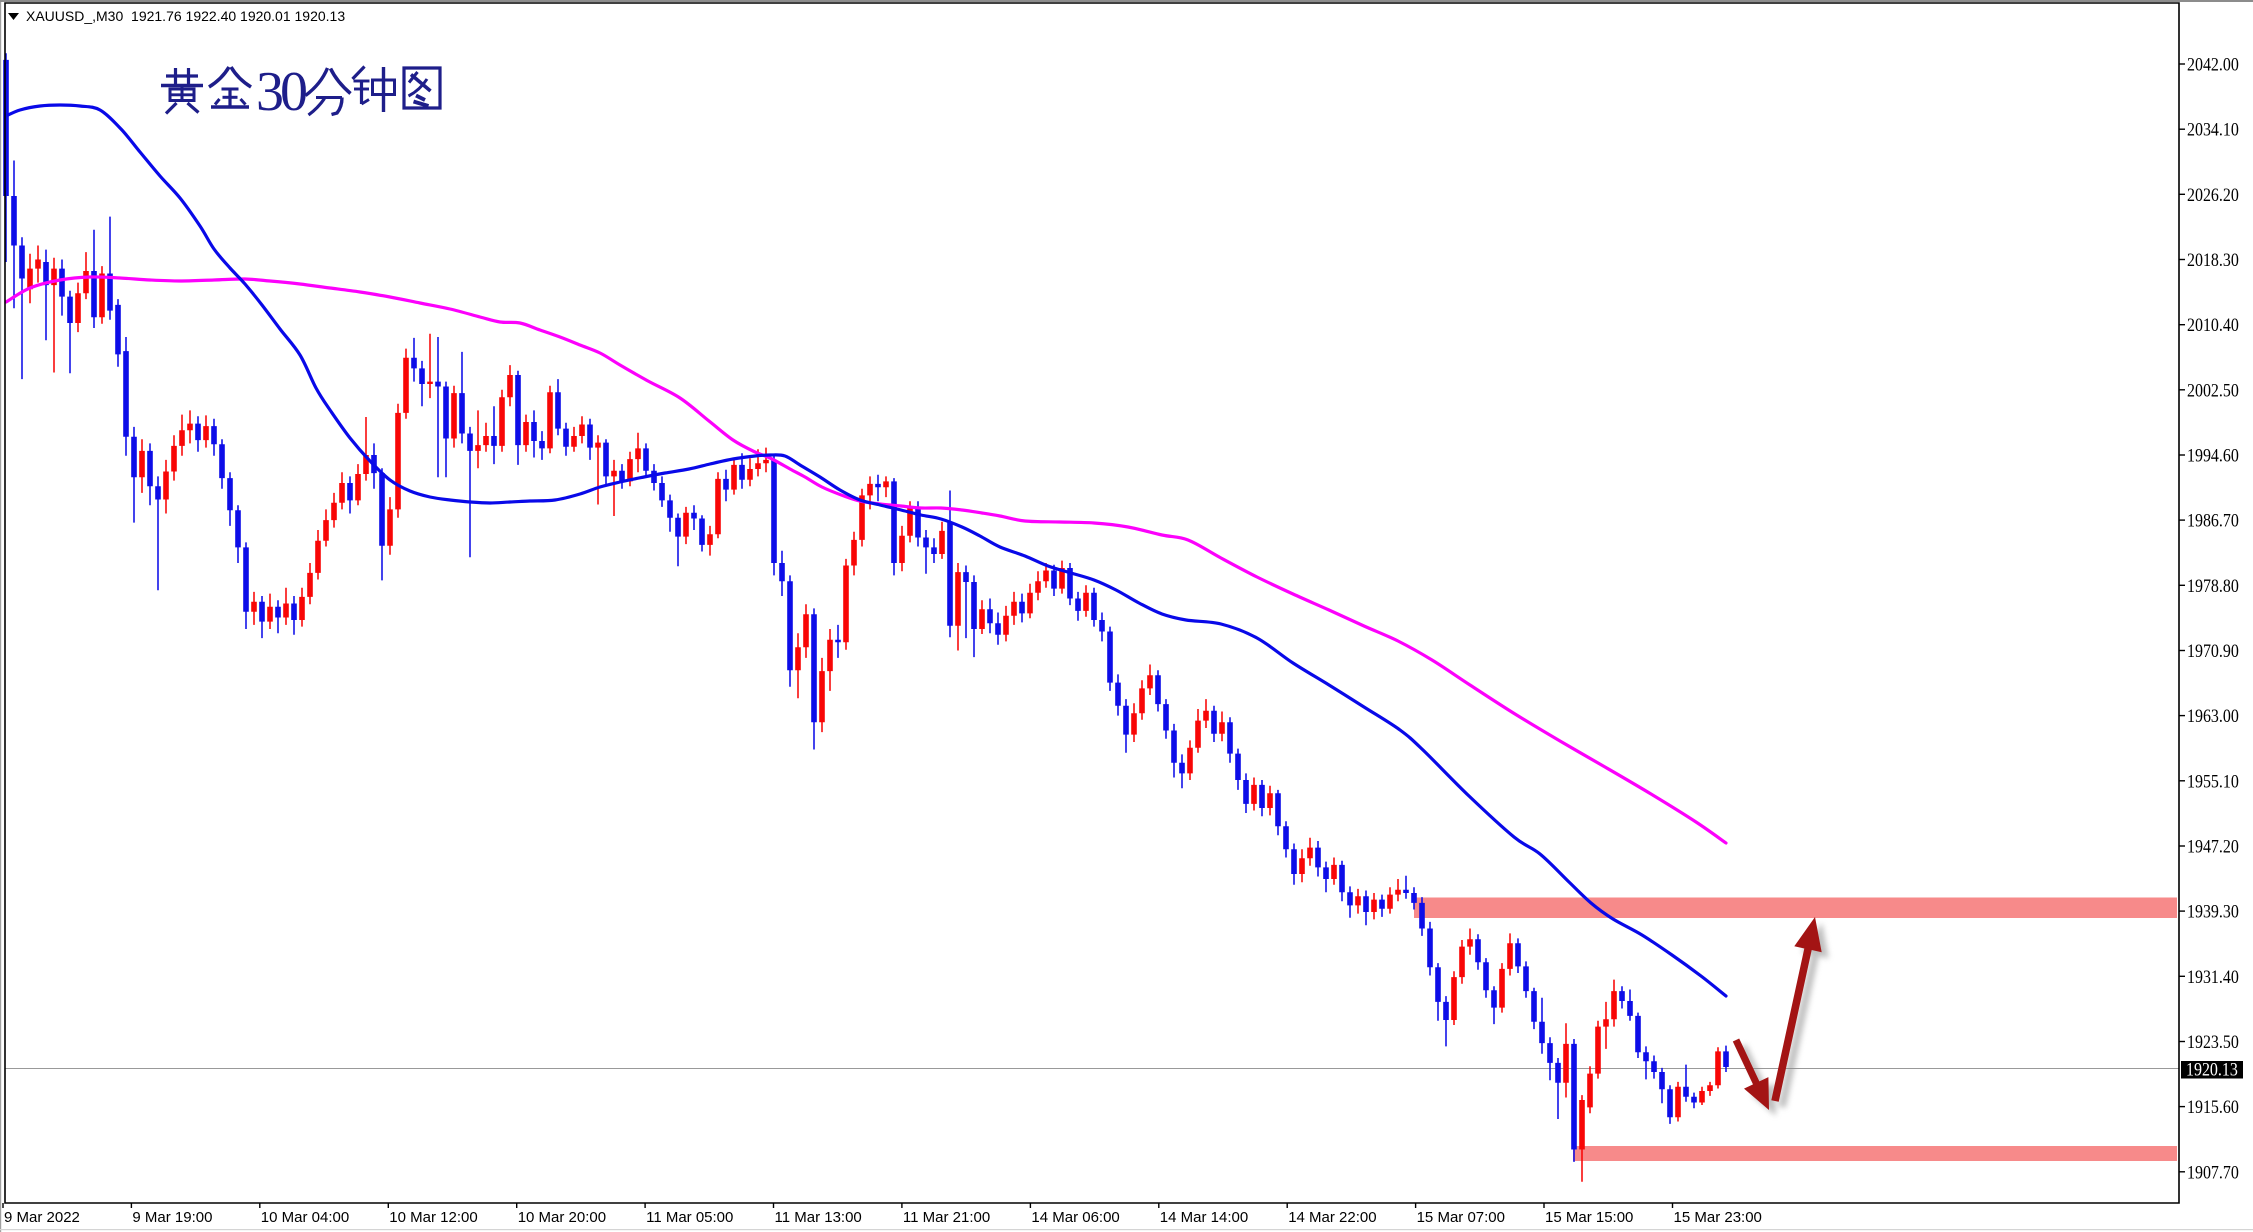 This screenshot has width=2253, height=1232. What do you see at coordinates (2213, 390) in the screenshot?
I see `svg-text: 2002.50` at bounding box center [2213, 390].